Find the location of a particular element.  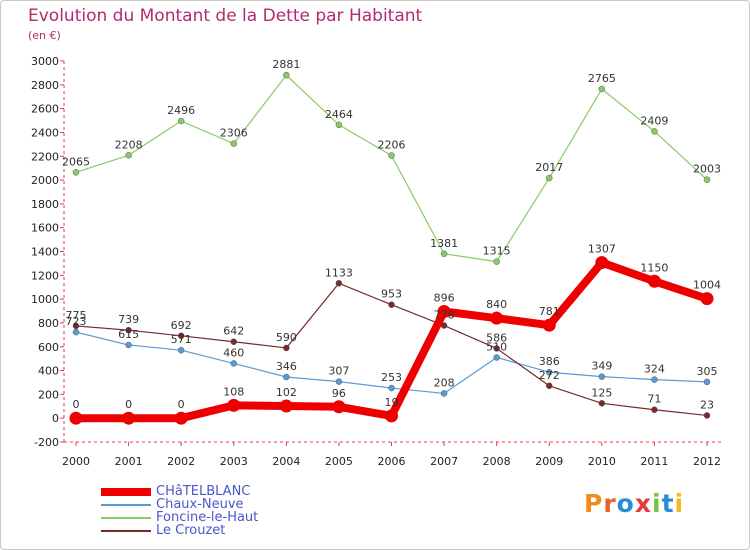

y-tick-label: 0 is located at coordinates (55, 418).